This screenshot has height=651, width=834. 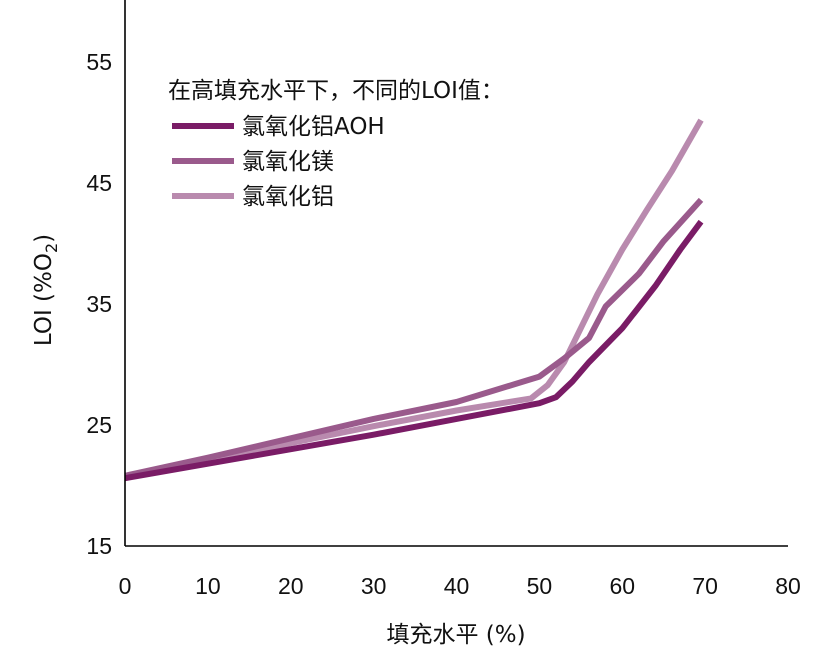 I want to click on y-tick-label: 35, so click(x=99, y=304).